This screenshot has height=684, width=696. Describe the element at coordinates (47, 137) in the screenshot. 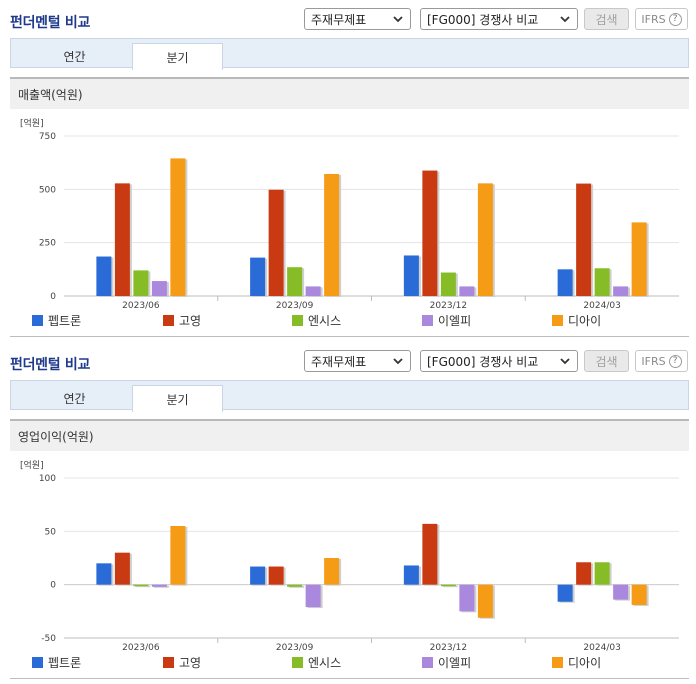

I see `y-tick-label: 750` at that location.